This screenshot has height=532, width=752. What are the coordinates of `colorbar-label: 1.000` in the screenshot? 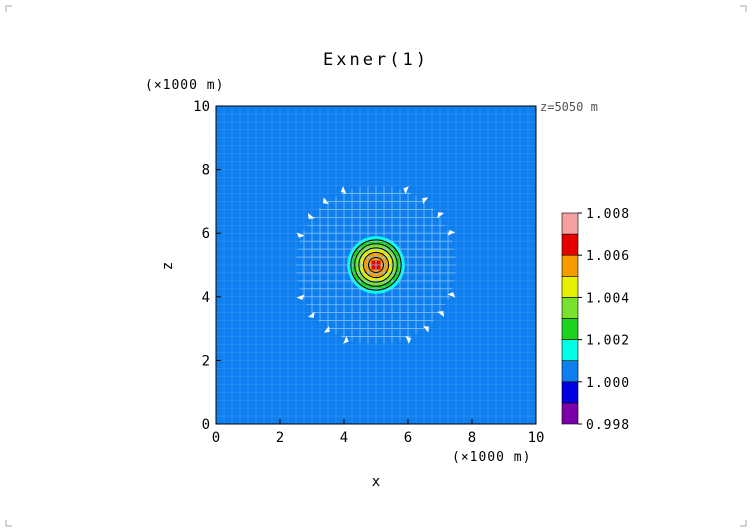 It's located at (608, 383).